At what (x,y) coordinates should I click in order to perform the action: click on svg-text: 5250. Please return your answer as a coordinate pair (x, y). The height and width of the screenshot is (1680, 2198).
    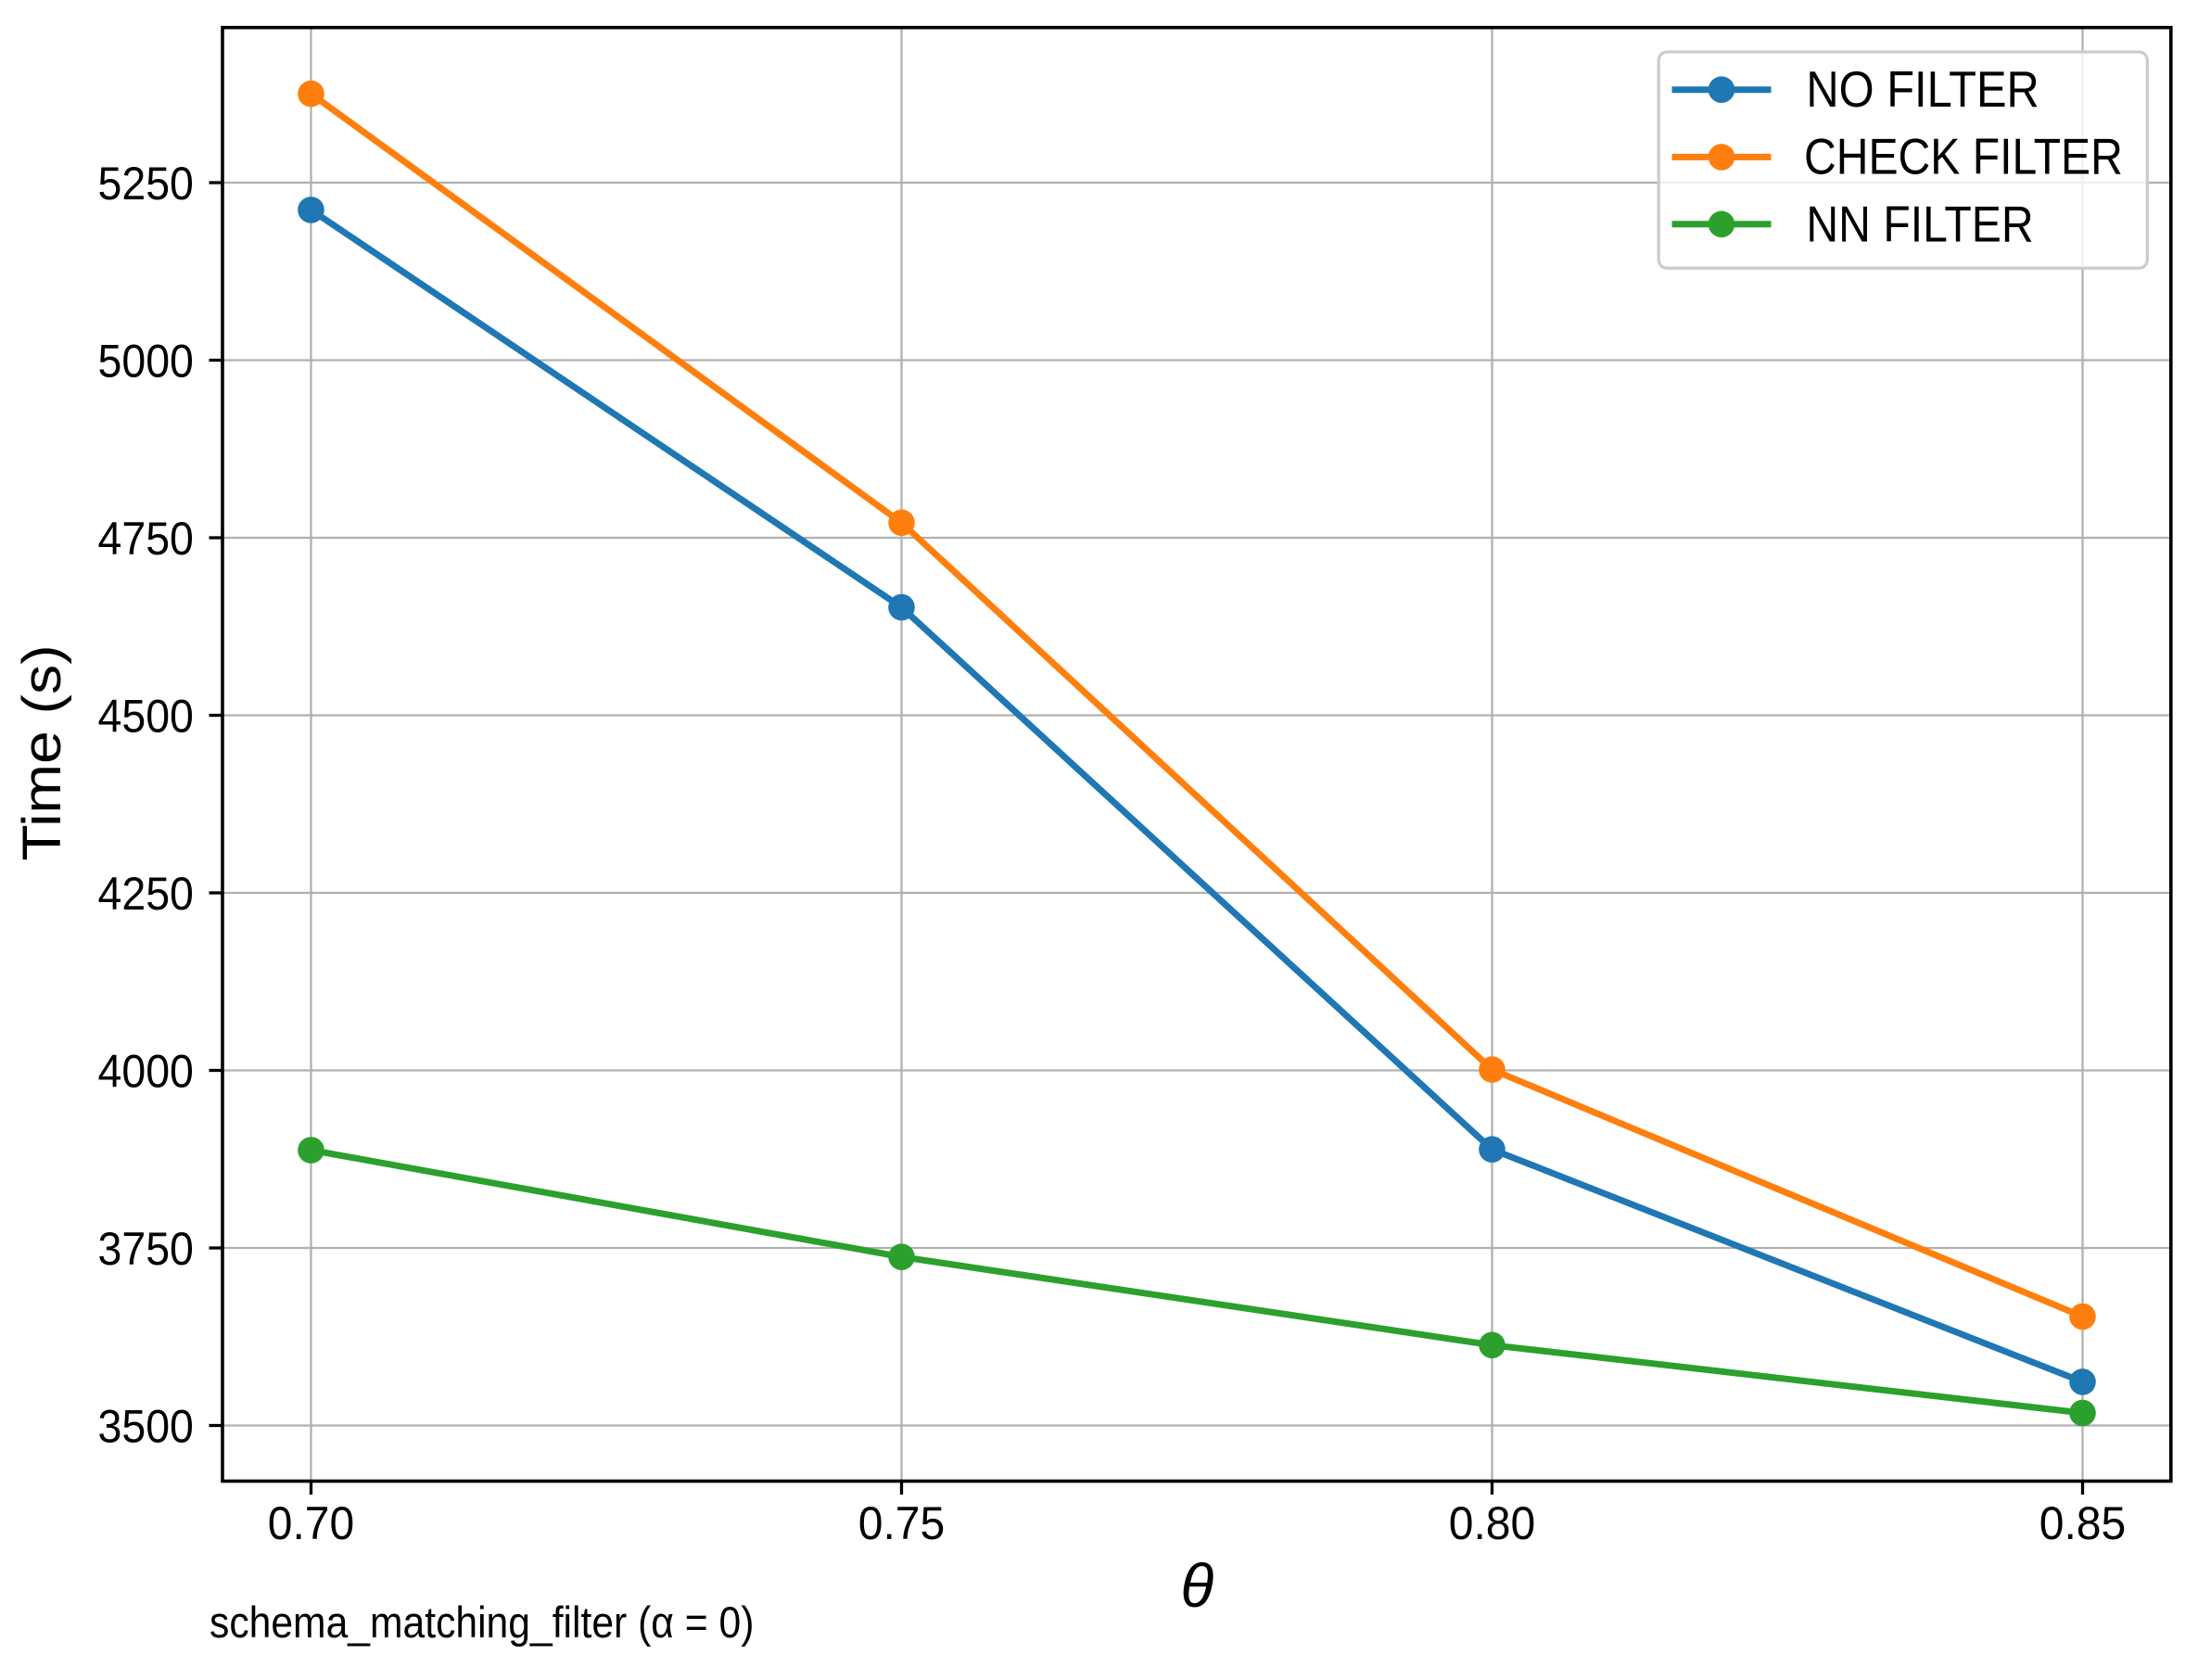
    Looking at the image, I should click on (146, 184).